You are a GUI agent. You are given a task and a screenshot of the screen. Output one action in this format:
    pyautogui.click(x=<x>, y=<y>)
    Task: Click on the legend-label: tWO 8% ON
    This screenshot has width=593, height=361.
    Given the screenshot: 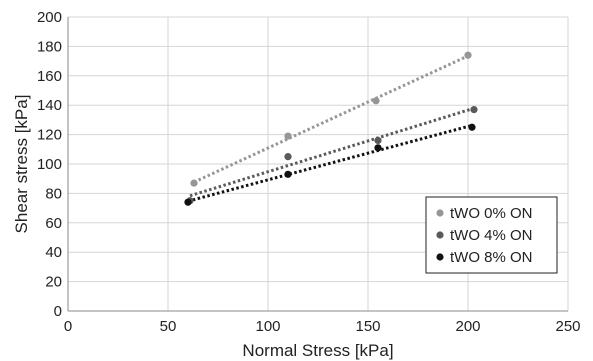 What is the action you would take?
    pyautogui.click(x=491, y=257)
    